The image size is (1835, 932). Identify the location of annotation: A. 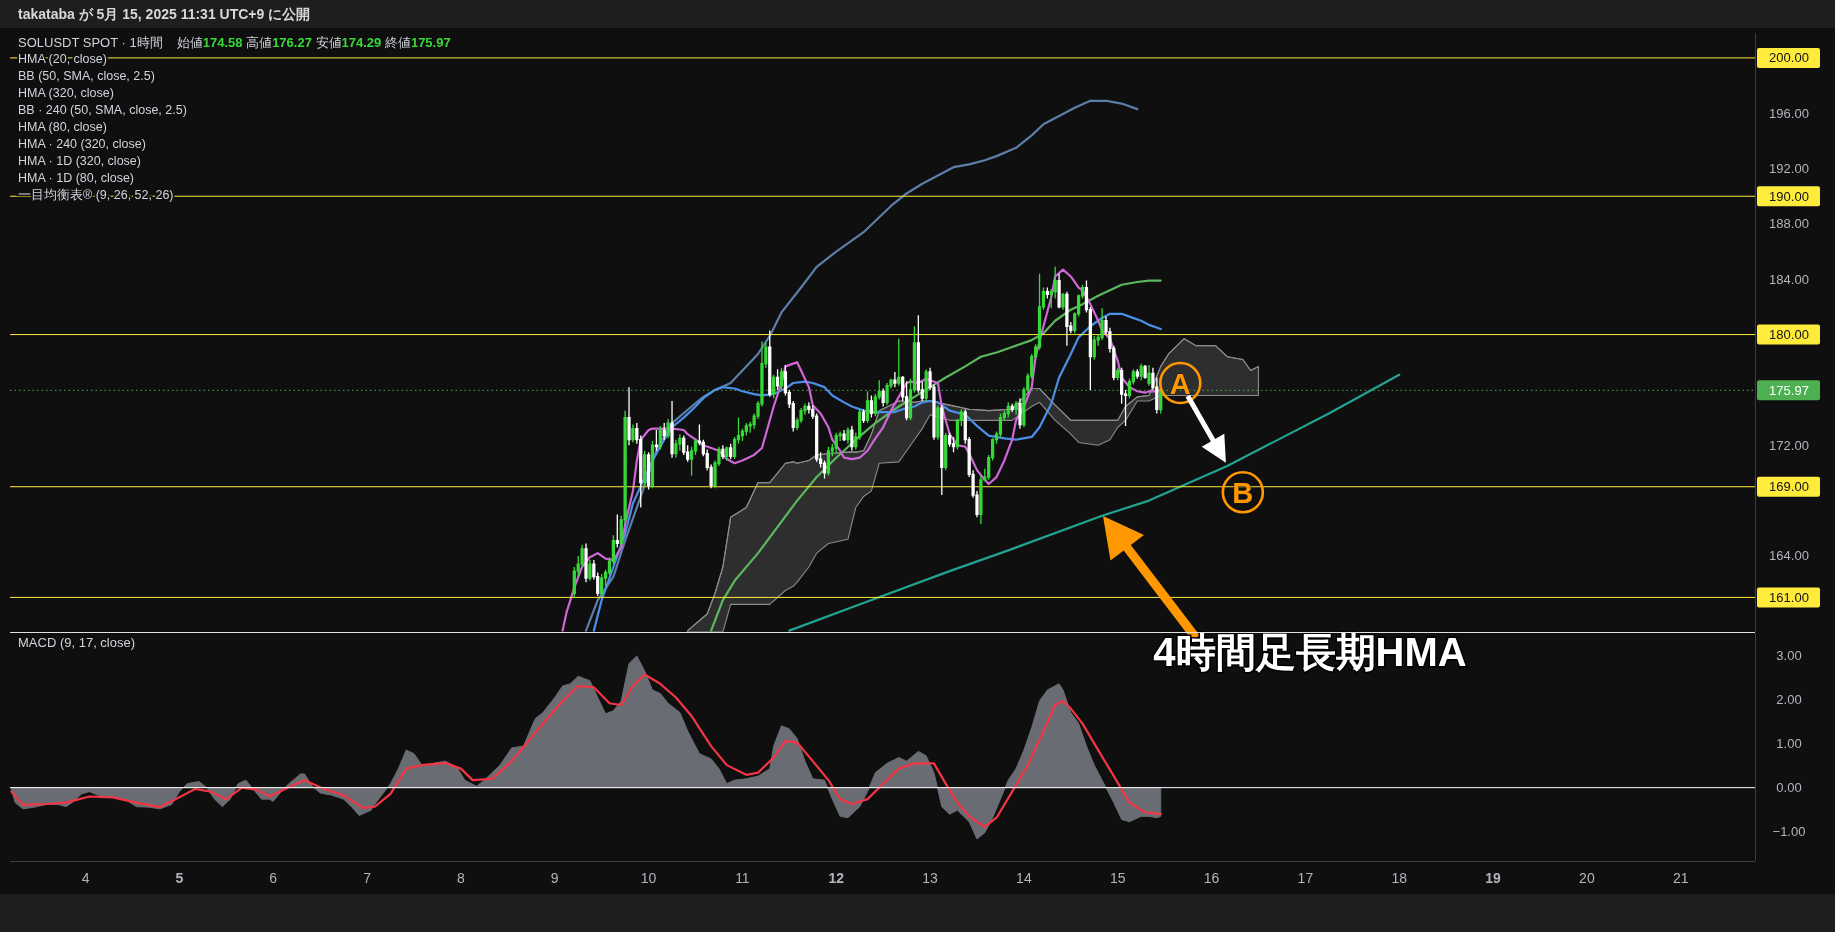
(1180, 383).